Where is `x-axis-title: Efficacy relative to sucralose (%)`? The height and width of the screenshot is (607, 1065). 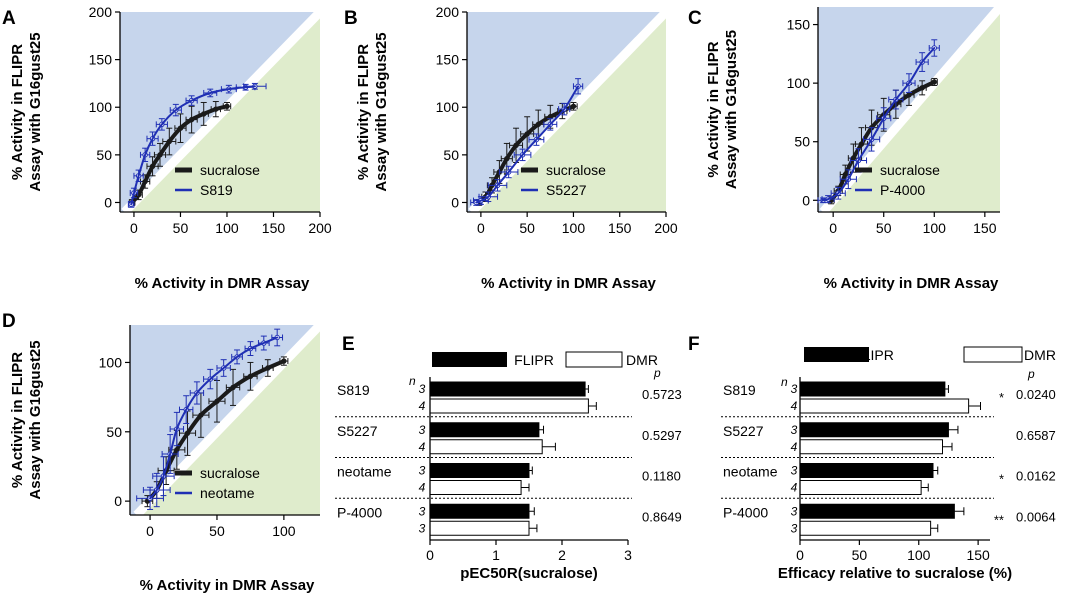
x-axis-title: Efficacy relative to sucralose (%) is located at coordinates (895, 573).